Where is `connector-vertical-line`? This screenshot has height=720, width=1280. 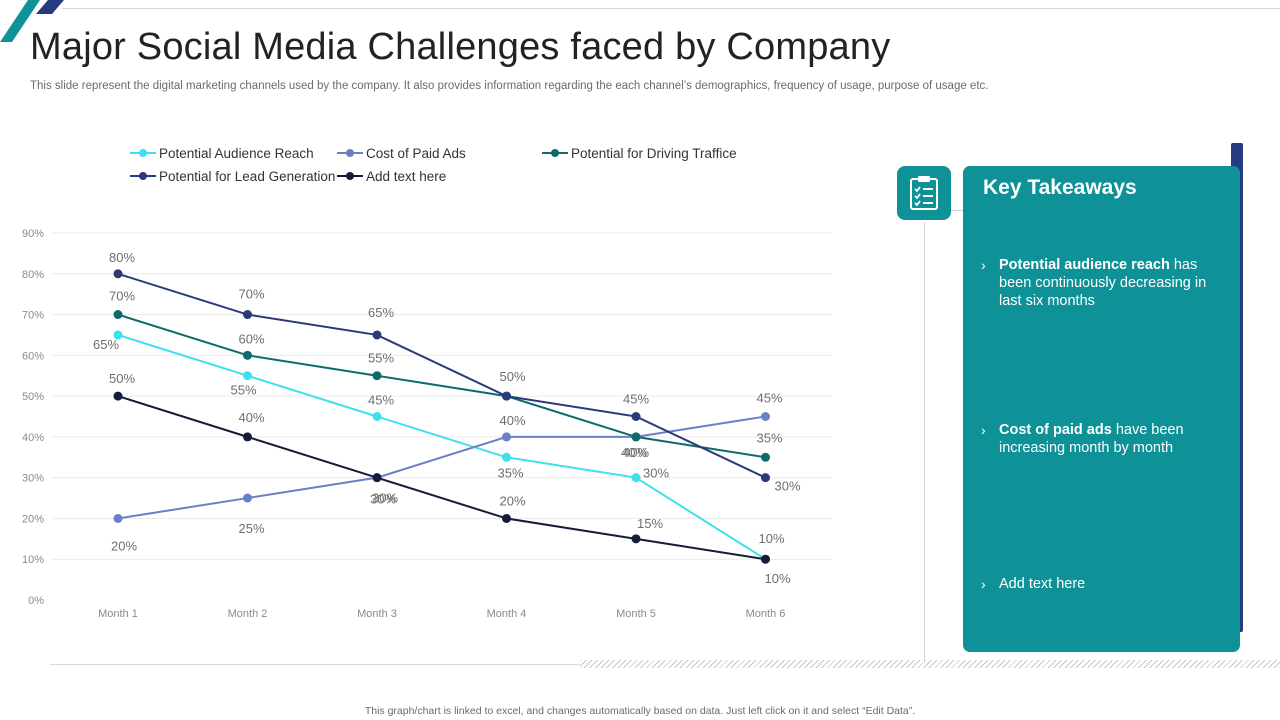
connector-vertical-line is located at coordinates (924, 442).